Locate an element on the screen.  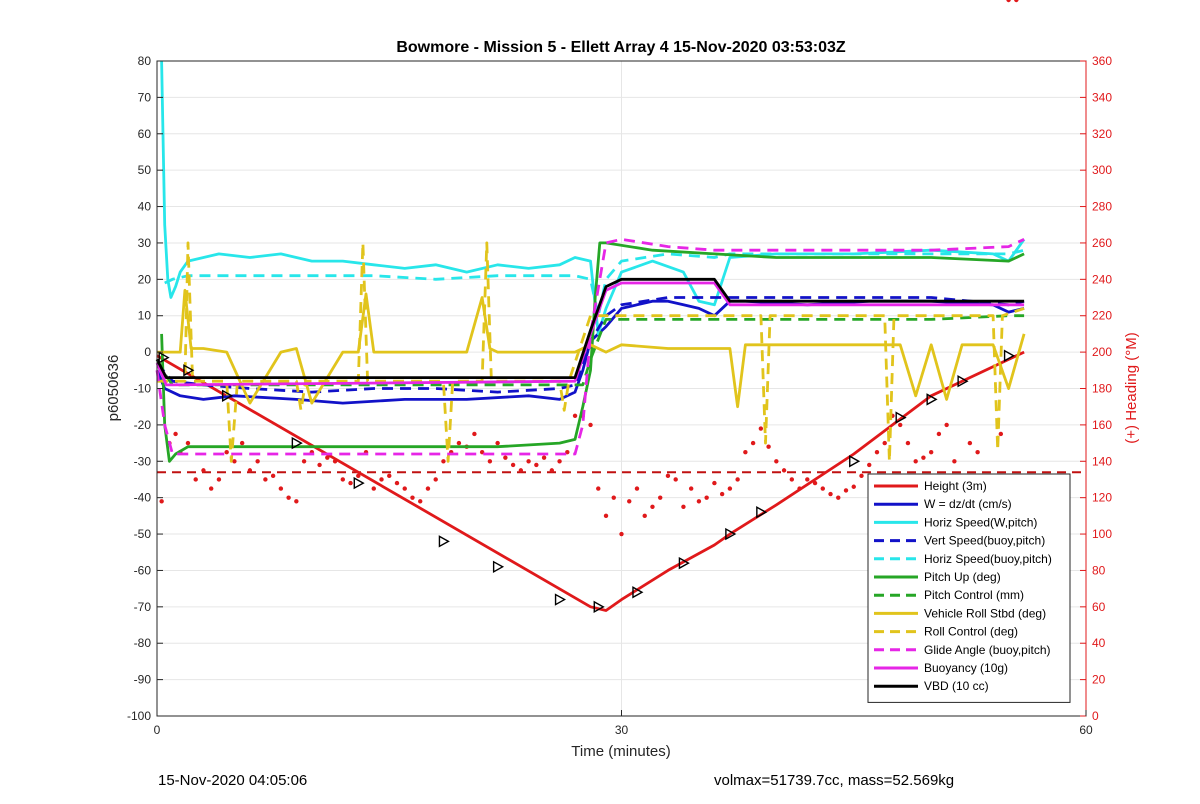
y2-tick-label: 300 is located at coordinates (1102, 170).